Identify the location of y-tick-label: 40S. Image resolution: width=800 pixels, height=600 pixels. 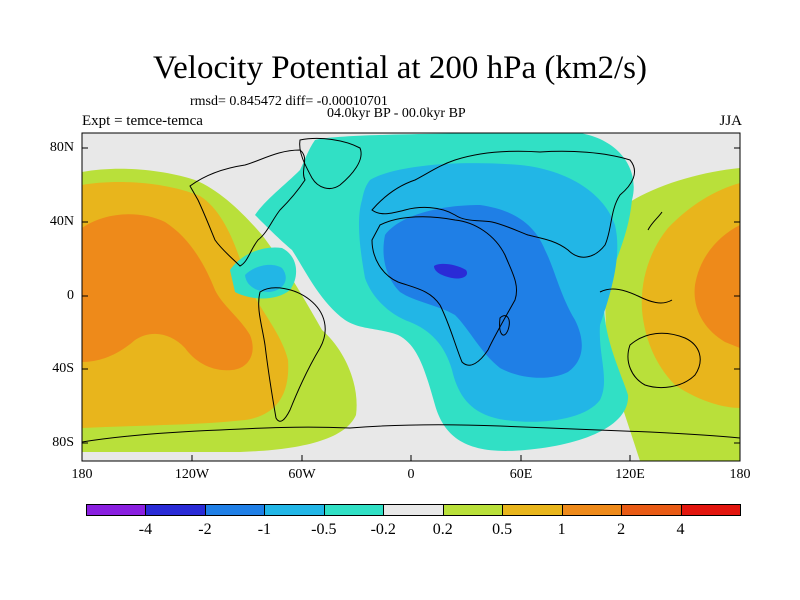
(63, 368).